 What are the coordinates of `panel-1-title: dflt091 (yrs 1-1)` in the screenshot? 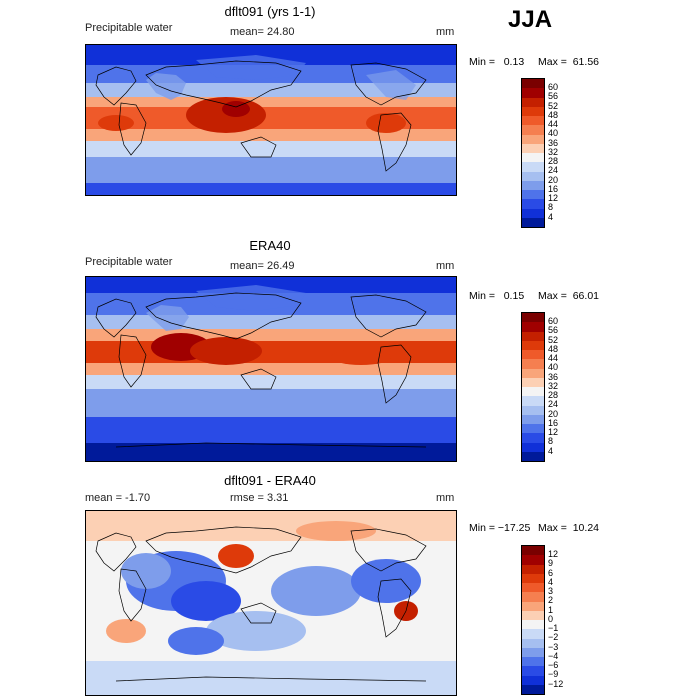 It's located at (270, 11).